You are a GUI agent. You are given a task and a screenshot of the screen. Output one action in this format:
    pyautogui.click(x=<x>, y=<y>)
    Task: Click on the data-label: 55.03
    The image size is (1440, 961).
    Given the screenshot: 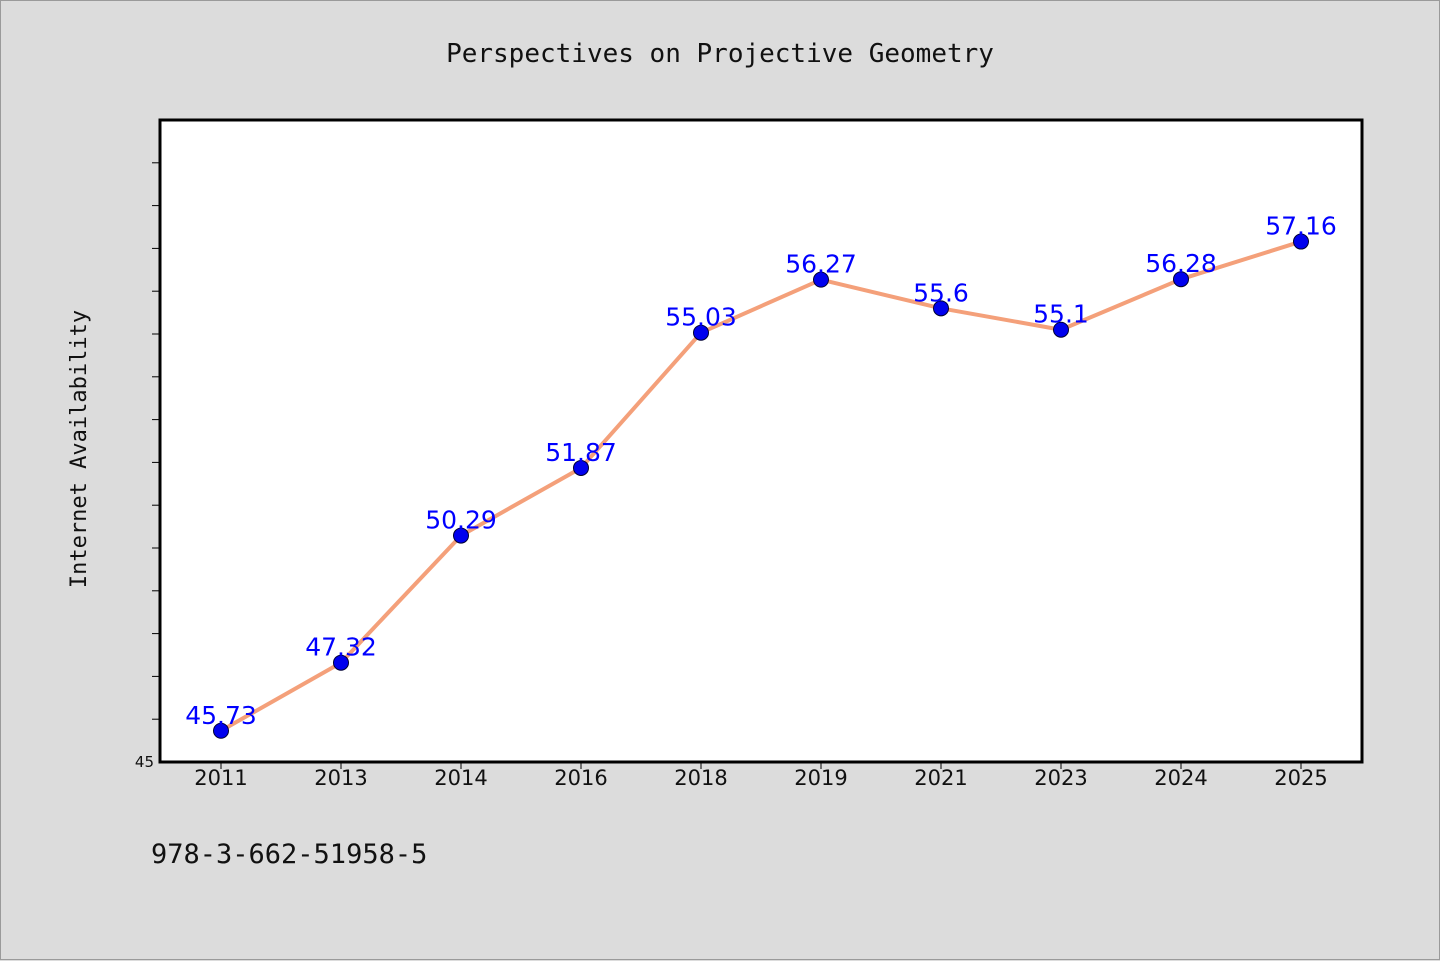 What is the action you would take?
    pyautogui.click(x=701, y=317)
    